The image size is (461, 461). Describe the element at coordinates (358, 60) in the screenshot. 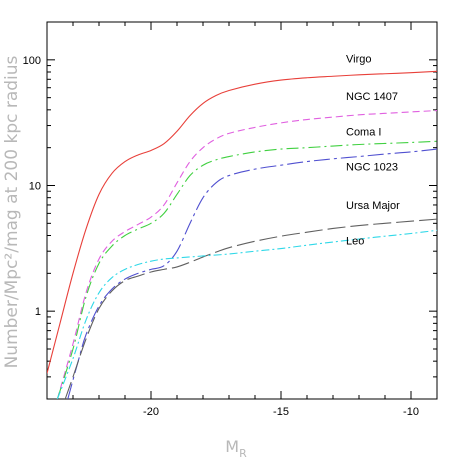

I see `series-label-virgo: Virgo` at that location.